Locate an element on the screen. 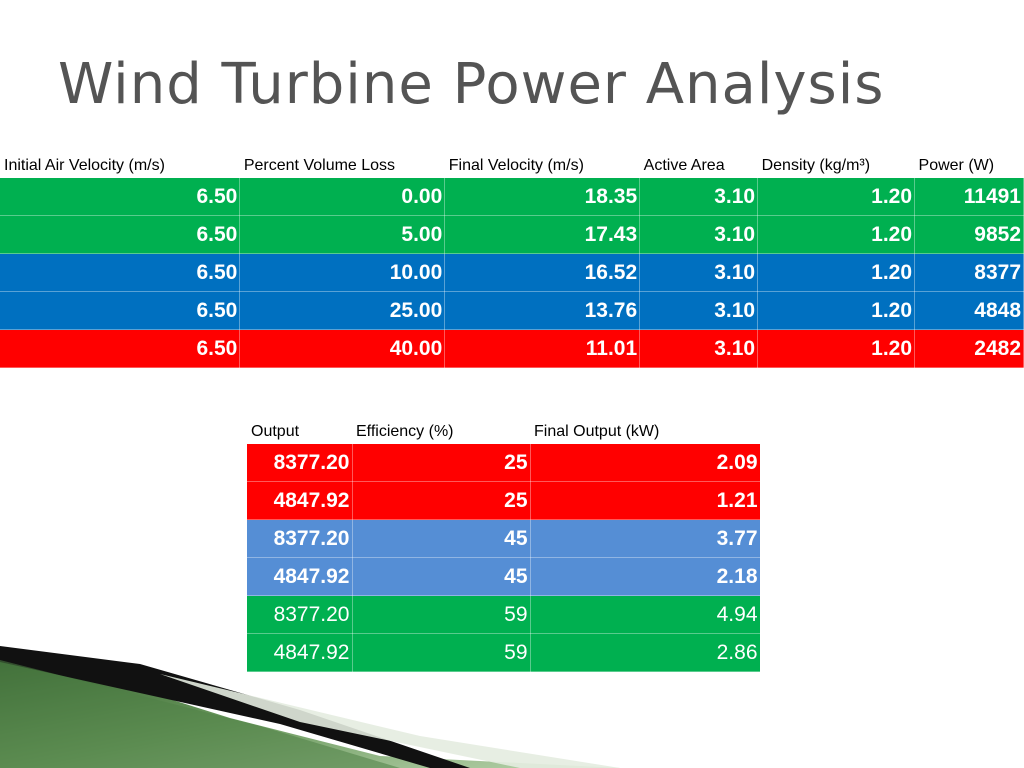 This screenshot has width=1024, height=768. header-final-velocity: Final Velocity (m/s) is located at coordinates (516, 165).